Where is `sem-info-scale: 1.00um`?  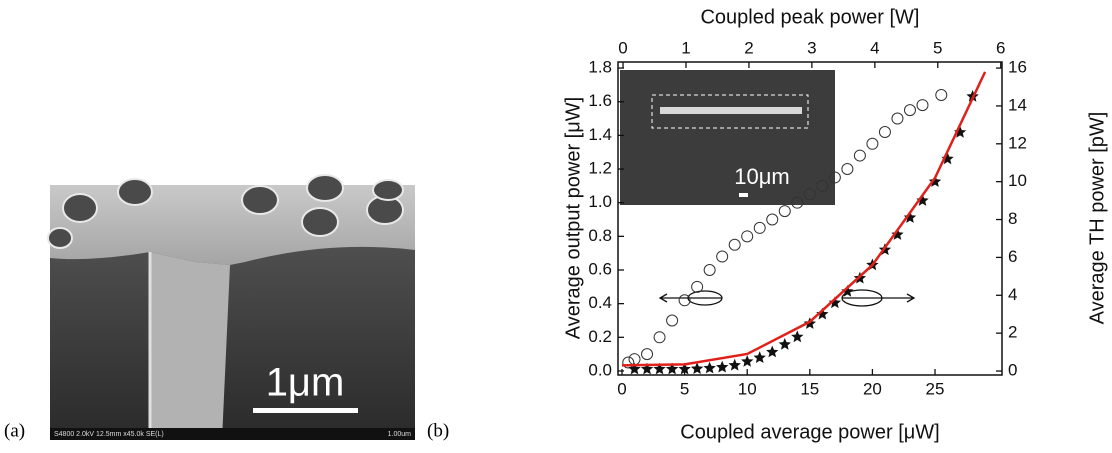 sem-info-scale: 1.00um is located at coordinates (400, 434).